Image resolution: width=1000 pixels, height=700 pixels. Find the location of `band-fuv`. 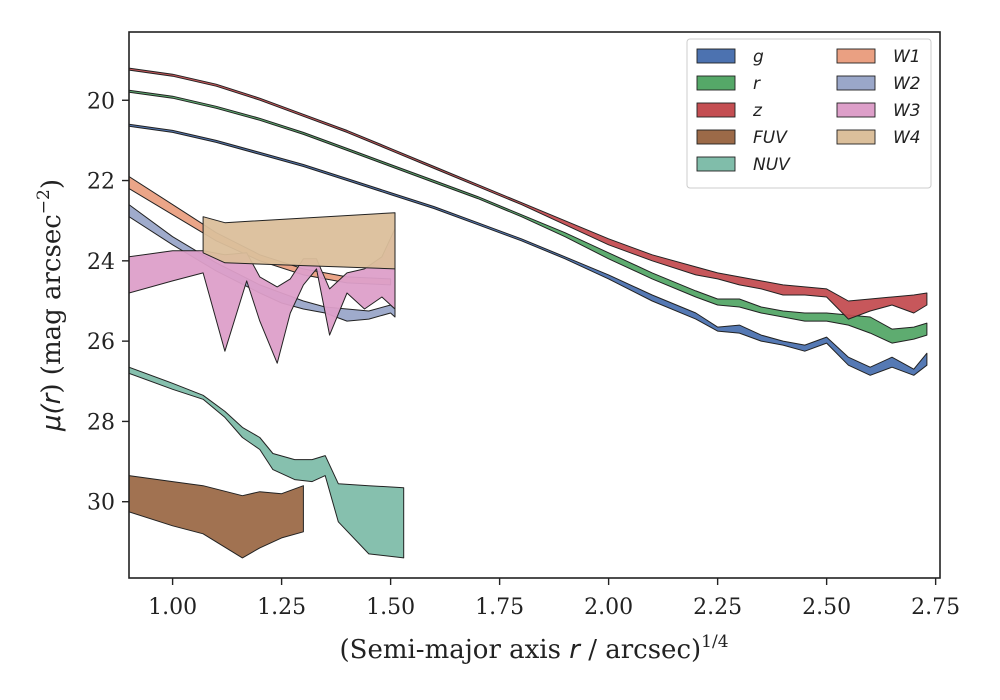

band-fuv is located at coordinates (216, 517).